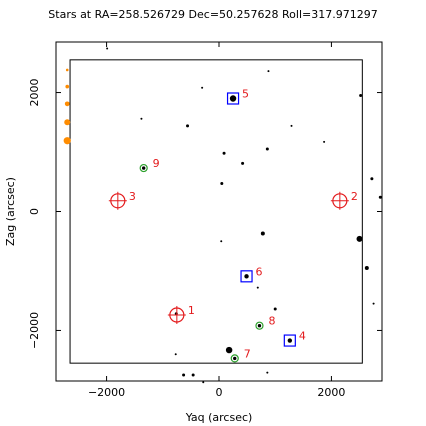 The image size is (426, 426). Describe the element at coordinates (247, 353) in the screenshot. I see `marker-label: 7` at that location.